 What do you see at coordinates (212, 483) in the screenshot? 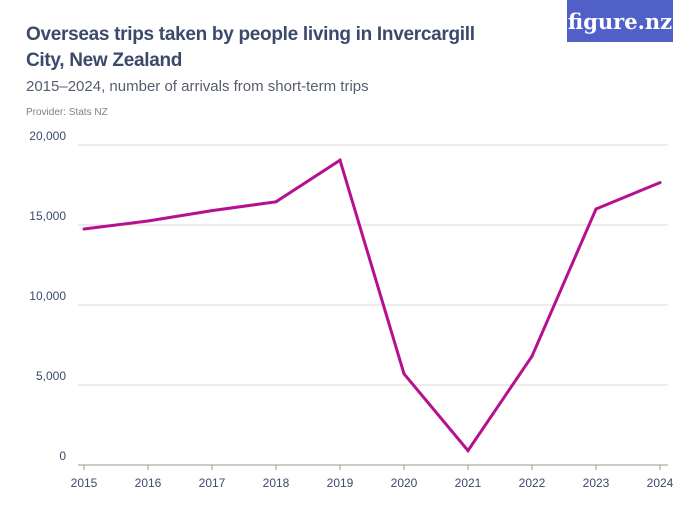
I see `x-tick-label: 2017` at bounding box center [212, 483].